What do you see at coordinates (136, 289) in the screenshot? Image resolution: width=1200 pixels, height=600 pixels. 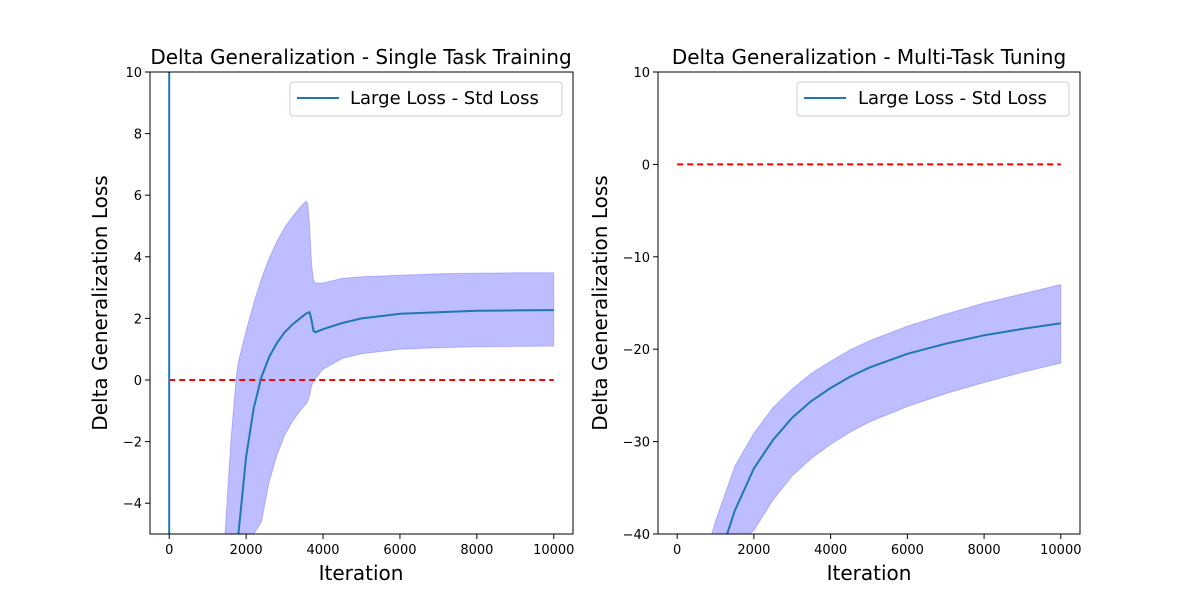 I see `y-axis: −4 −2 0 2 4 6 8 10` at bounding box center [136, 289].